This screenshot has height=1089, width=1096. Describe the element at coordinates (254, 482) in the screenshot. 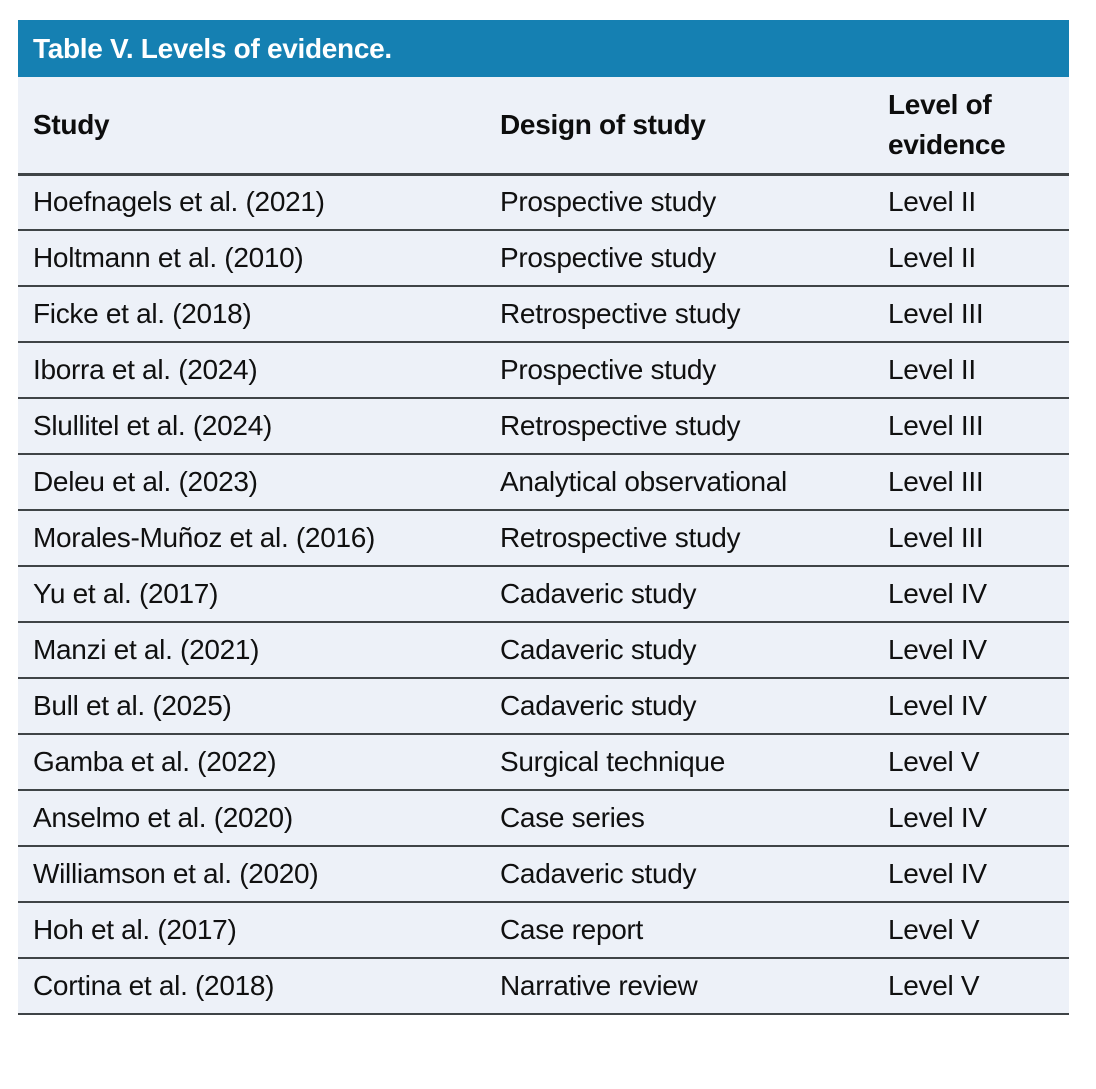

I see `study-cell: Deleu et al. (2023)` at that location.